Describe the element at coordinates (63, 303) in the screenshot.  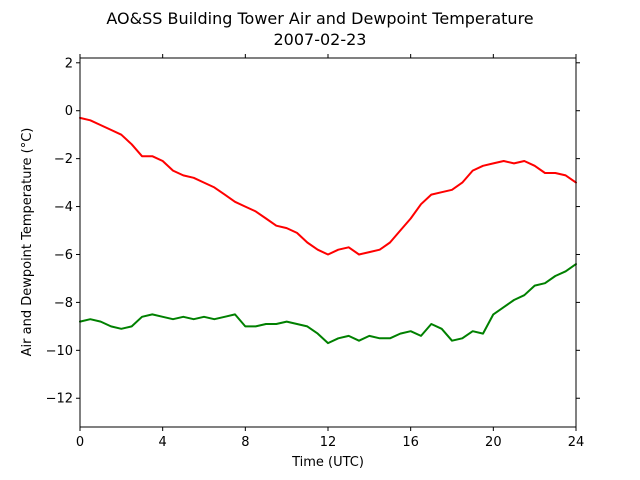
I see `y-tick-label: −8` at that location.